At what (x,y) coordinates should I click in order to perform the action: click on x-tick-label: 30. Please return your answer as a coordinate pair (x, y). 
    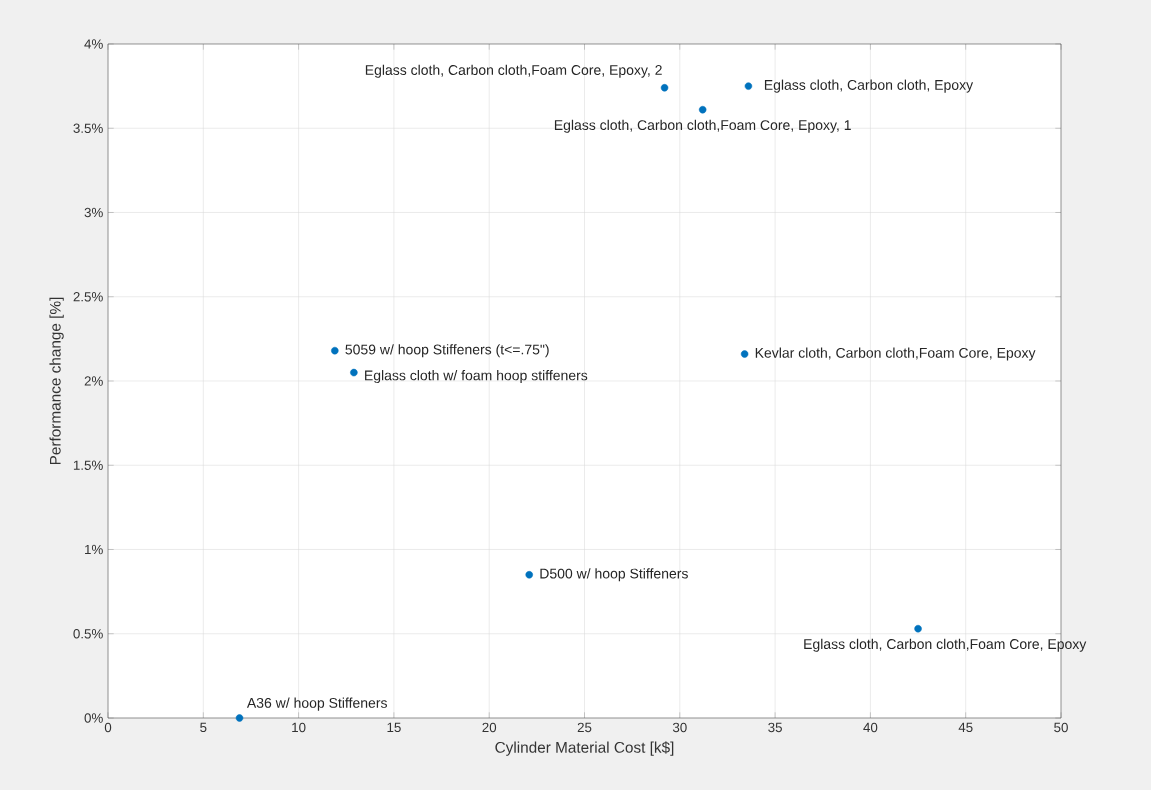
    Looking at the image, I should click on (679, 727).